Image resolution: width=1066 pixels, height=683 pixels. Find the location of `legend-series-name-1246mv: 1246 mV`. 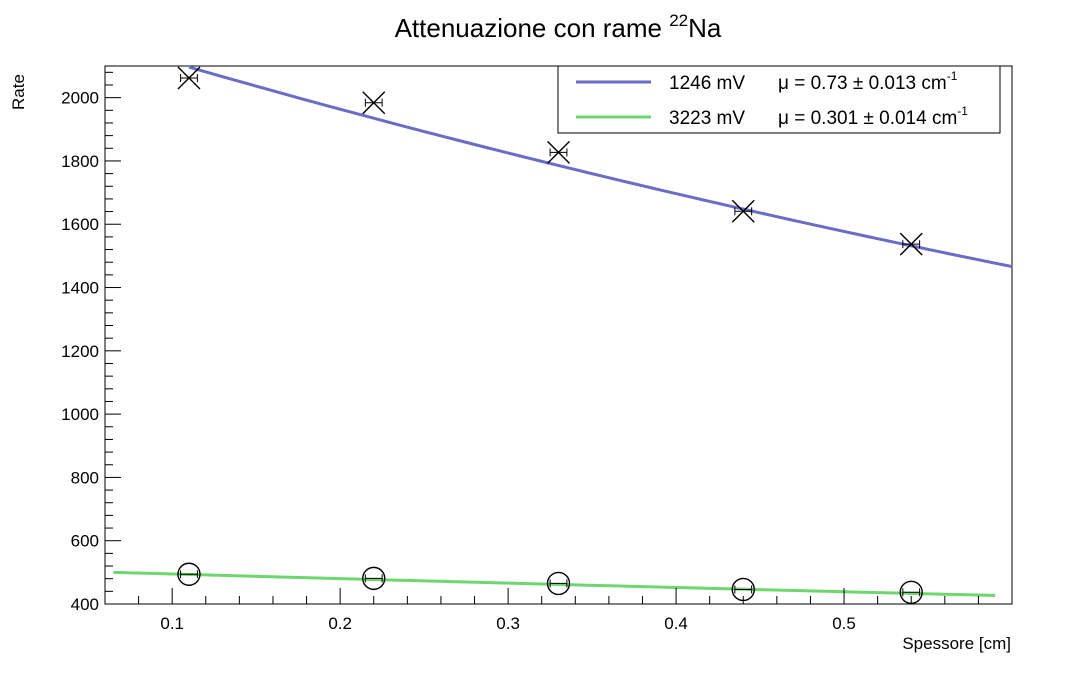

legend-series-name-1246mv: 1246 mV is located at coordinates (707, 83).